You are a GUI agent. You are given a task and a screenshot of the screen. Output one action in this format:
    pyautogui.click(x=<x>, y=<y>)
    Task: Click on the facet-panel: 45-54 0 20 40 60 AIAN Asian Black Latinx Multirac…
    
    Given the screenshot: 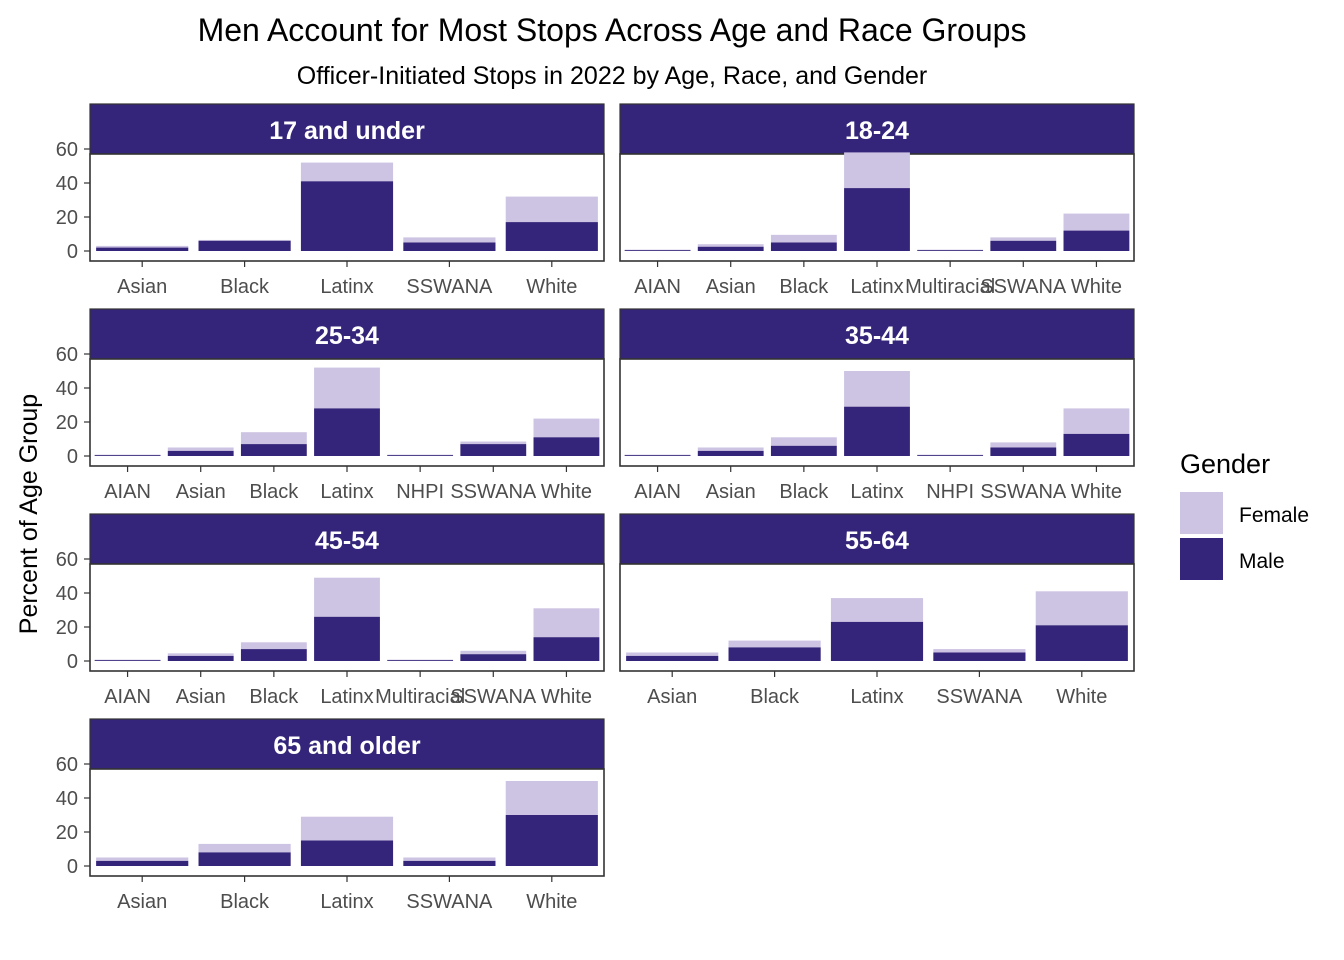 What is the action you would take?
    pyautogui.click(x=330, y=610)
    